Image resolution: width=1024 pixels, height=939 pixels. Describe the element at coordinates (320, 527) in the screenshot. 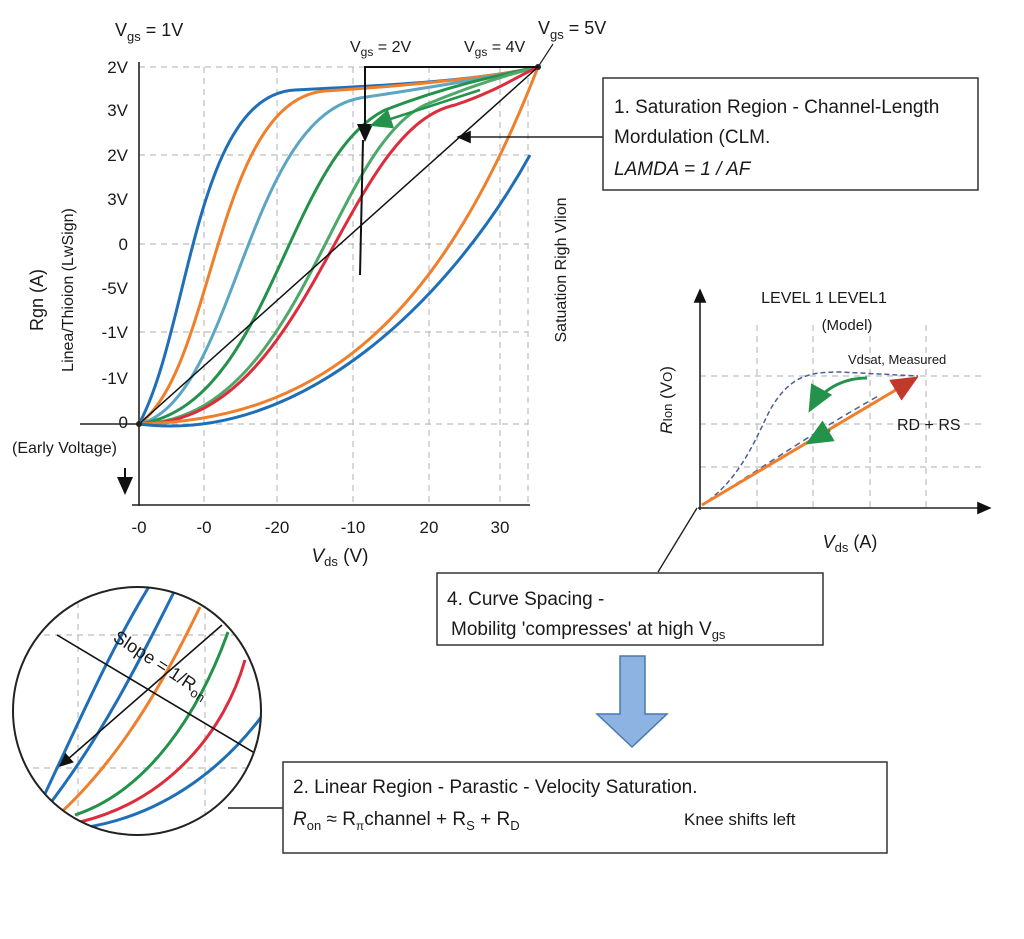

I see `x-tick-labels: -0 -0 -20 -10 20 30` at that location.